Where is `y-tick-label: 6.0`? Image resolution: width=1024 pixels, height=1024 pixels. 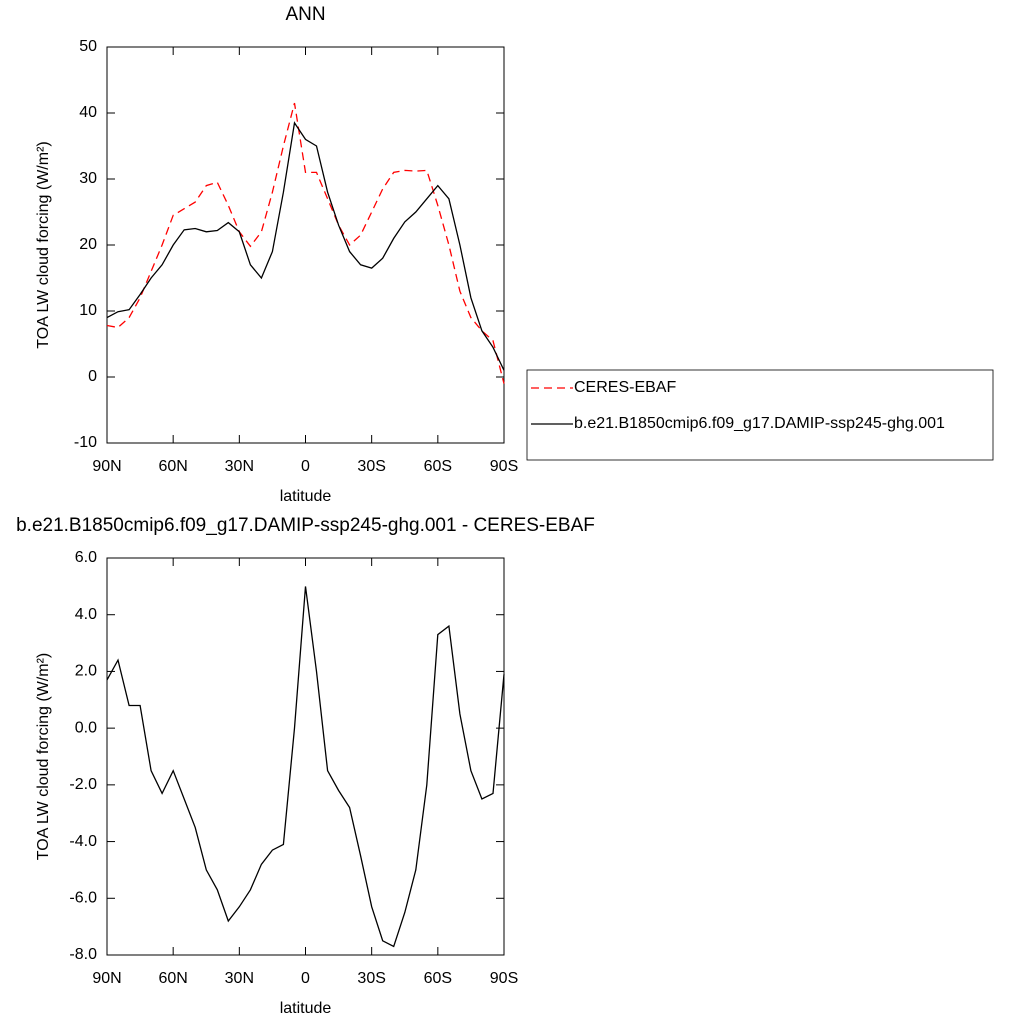 y-tick-label: 6.0 is located at coordinates (86, 557).